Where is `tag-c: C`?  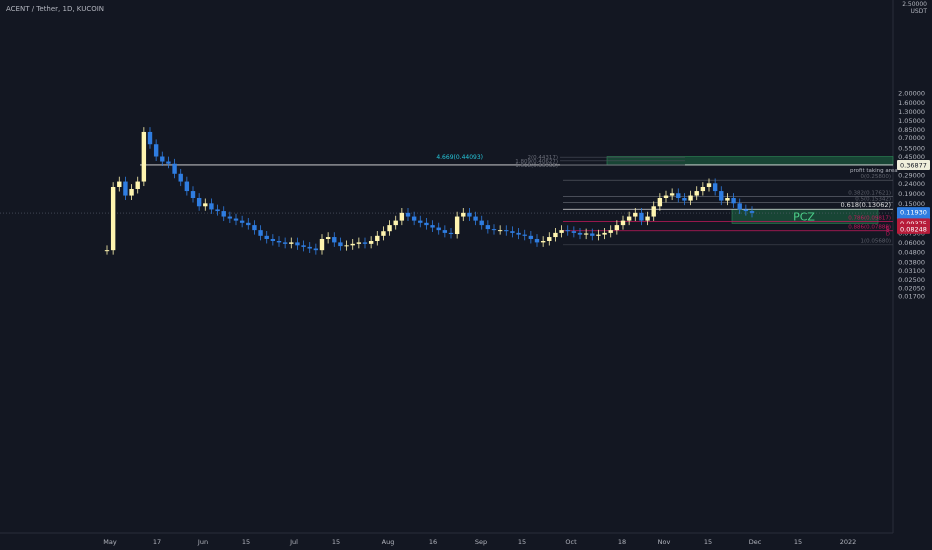 tag-c: C is located at coordinates (888, 229).